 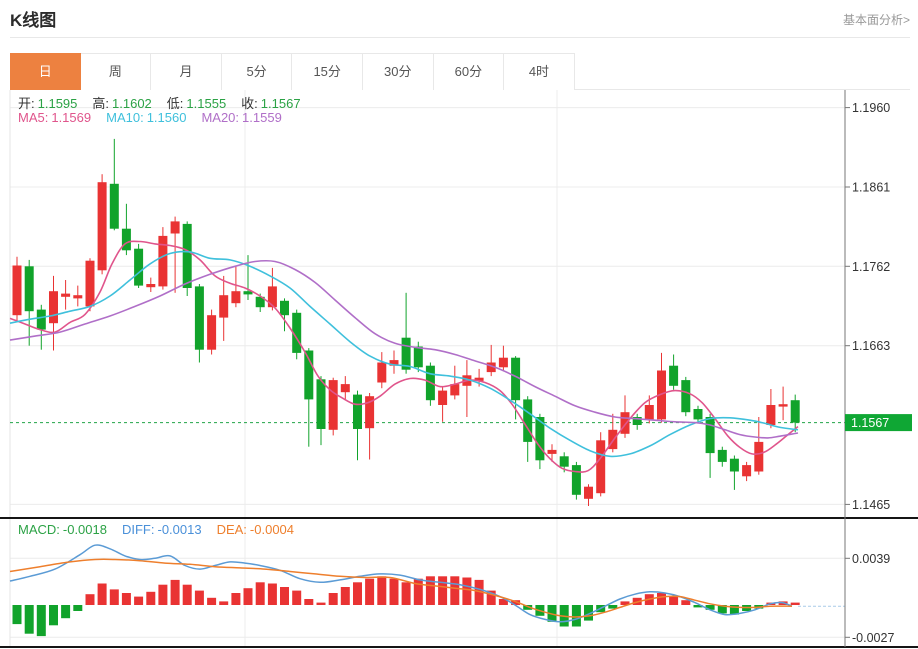 What do you see at coordinates (125, 117) in the screenshot?
I see `ma-item-label: MA10:` at bounding box center [125, 117].